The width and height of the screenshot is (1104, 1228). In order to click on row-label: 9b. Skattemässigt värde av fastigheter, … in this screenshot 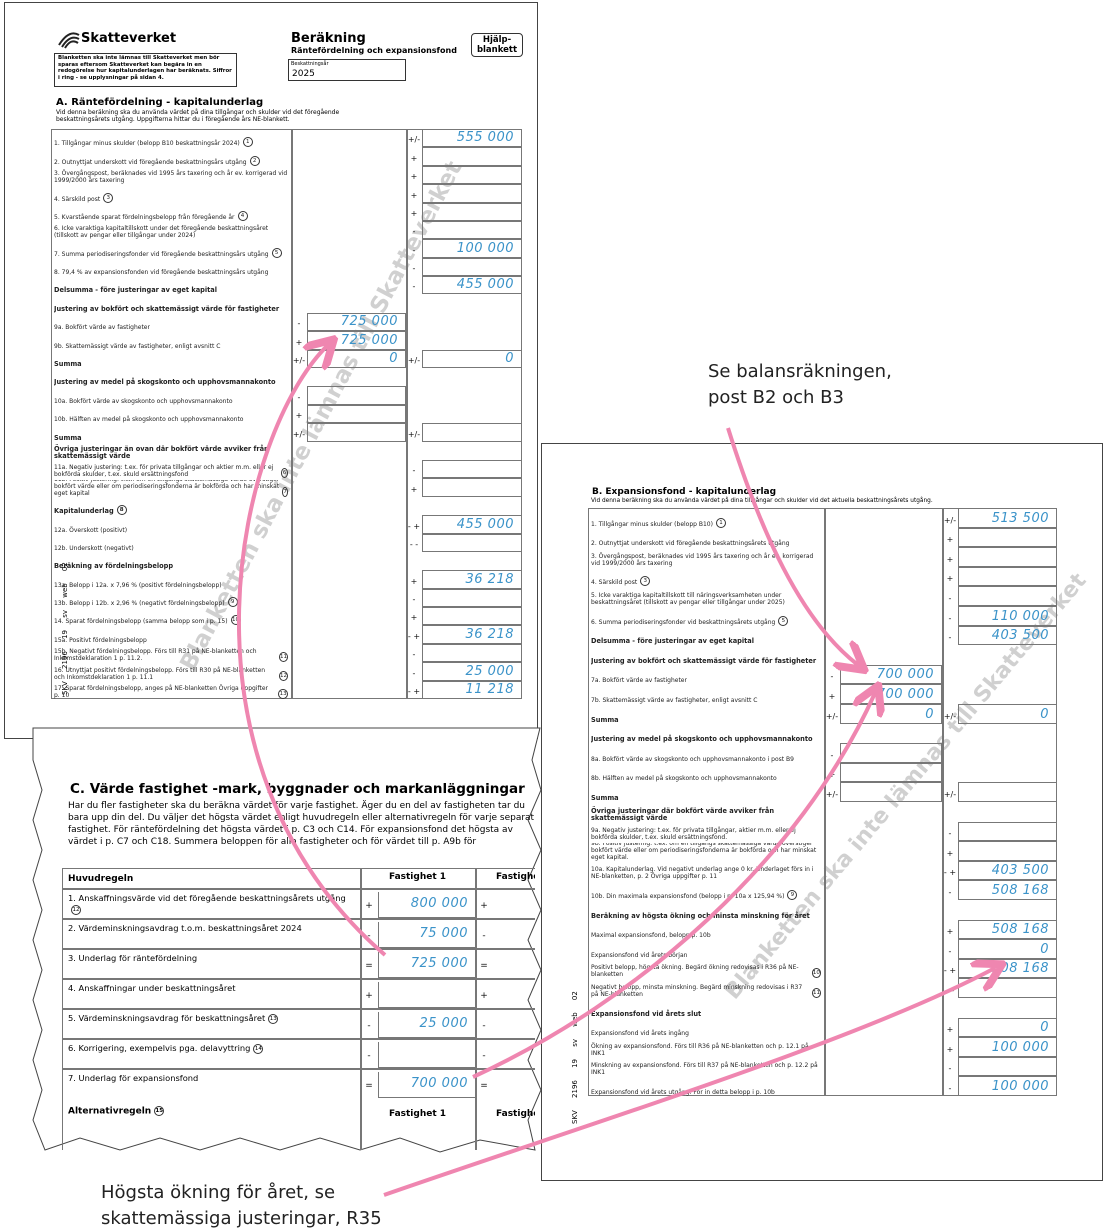, I will do `click(171, 341)`.